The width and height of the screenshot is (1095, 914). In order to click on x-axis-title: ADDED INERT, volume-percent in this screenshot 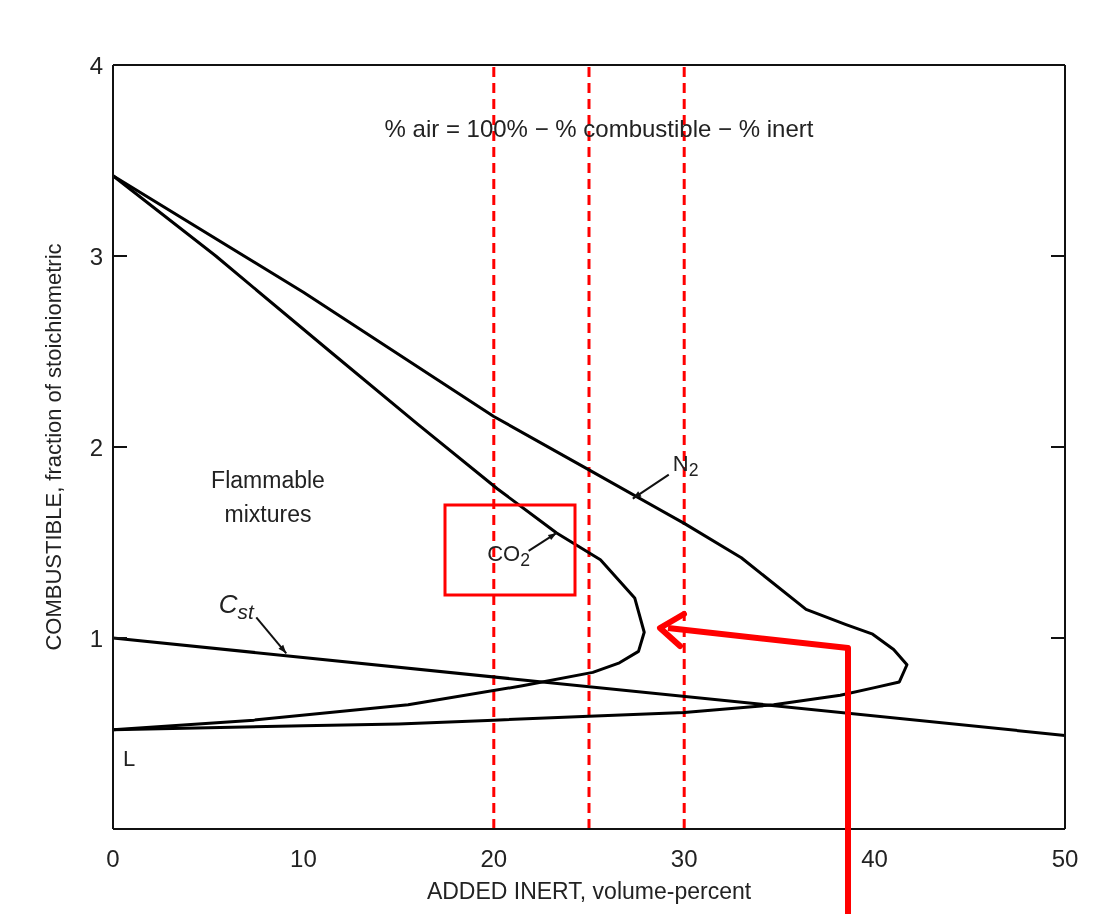, I will do `click(589, 891)`.